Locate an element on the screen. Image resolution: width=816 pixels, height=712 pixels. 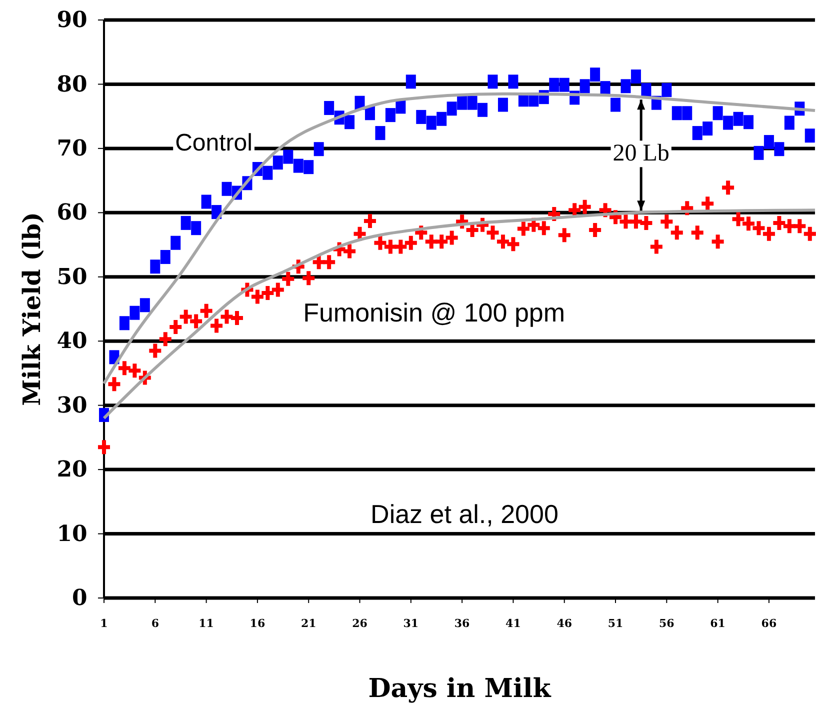
x-tick-label: 51 is located at coordinates (616, 623).